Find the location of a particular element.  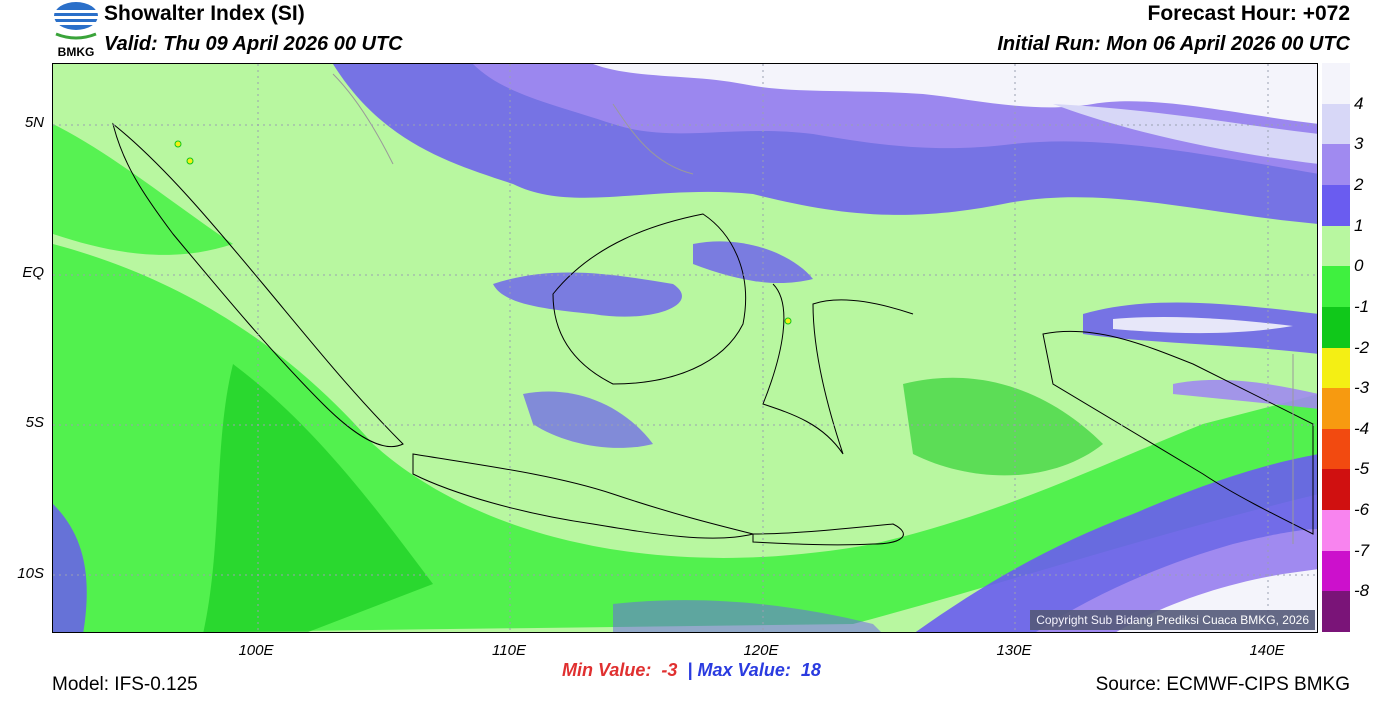

lon-label-100e: 100E is located at coordinates (256, 650).